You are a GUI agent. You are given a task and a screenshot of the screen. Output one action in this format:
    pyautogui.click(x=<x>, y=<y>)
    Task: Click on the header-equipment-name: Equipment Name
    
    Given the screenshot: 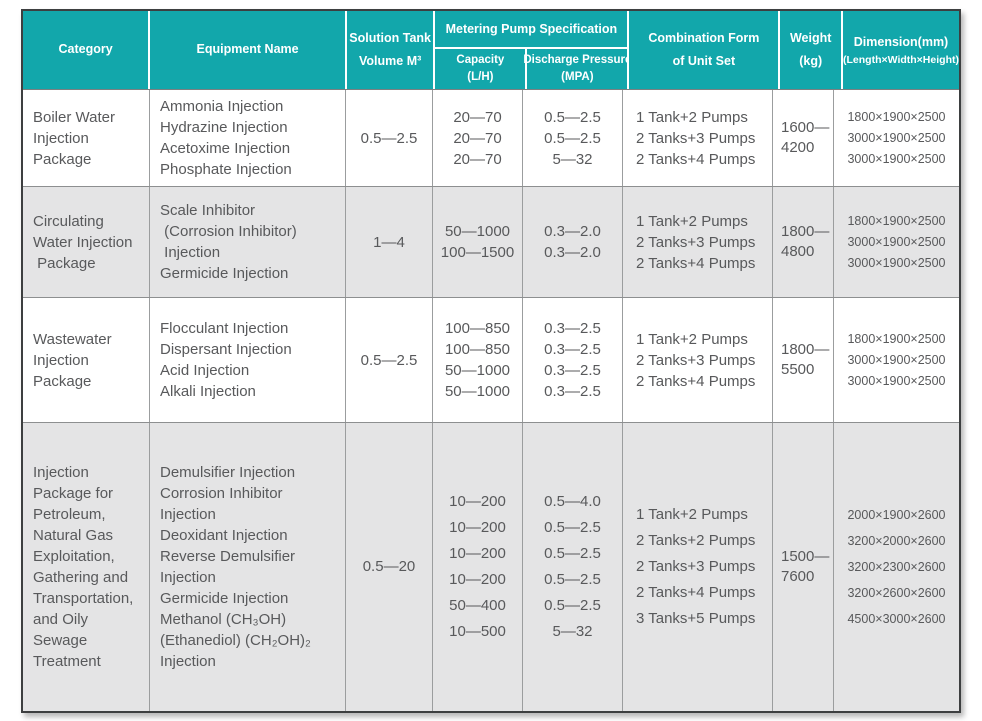 What is the action you would take?
    pyautogui.click(x=247, y=50)
    